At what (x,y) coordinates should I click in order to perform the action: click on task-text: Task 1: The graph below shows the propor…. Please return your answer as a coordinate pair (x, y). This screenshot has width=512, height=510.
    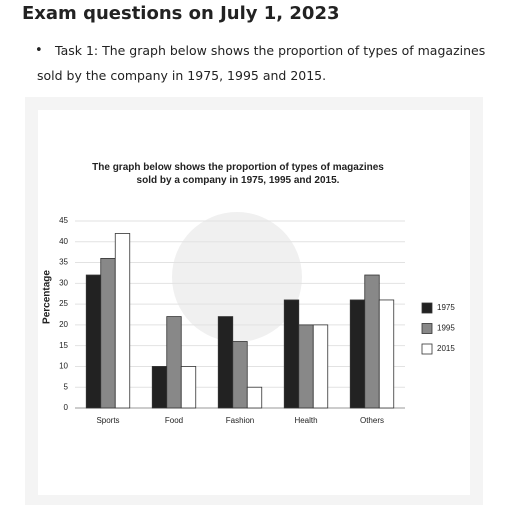
    Looking at the image, I should click on (261, 63).